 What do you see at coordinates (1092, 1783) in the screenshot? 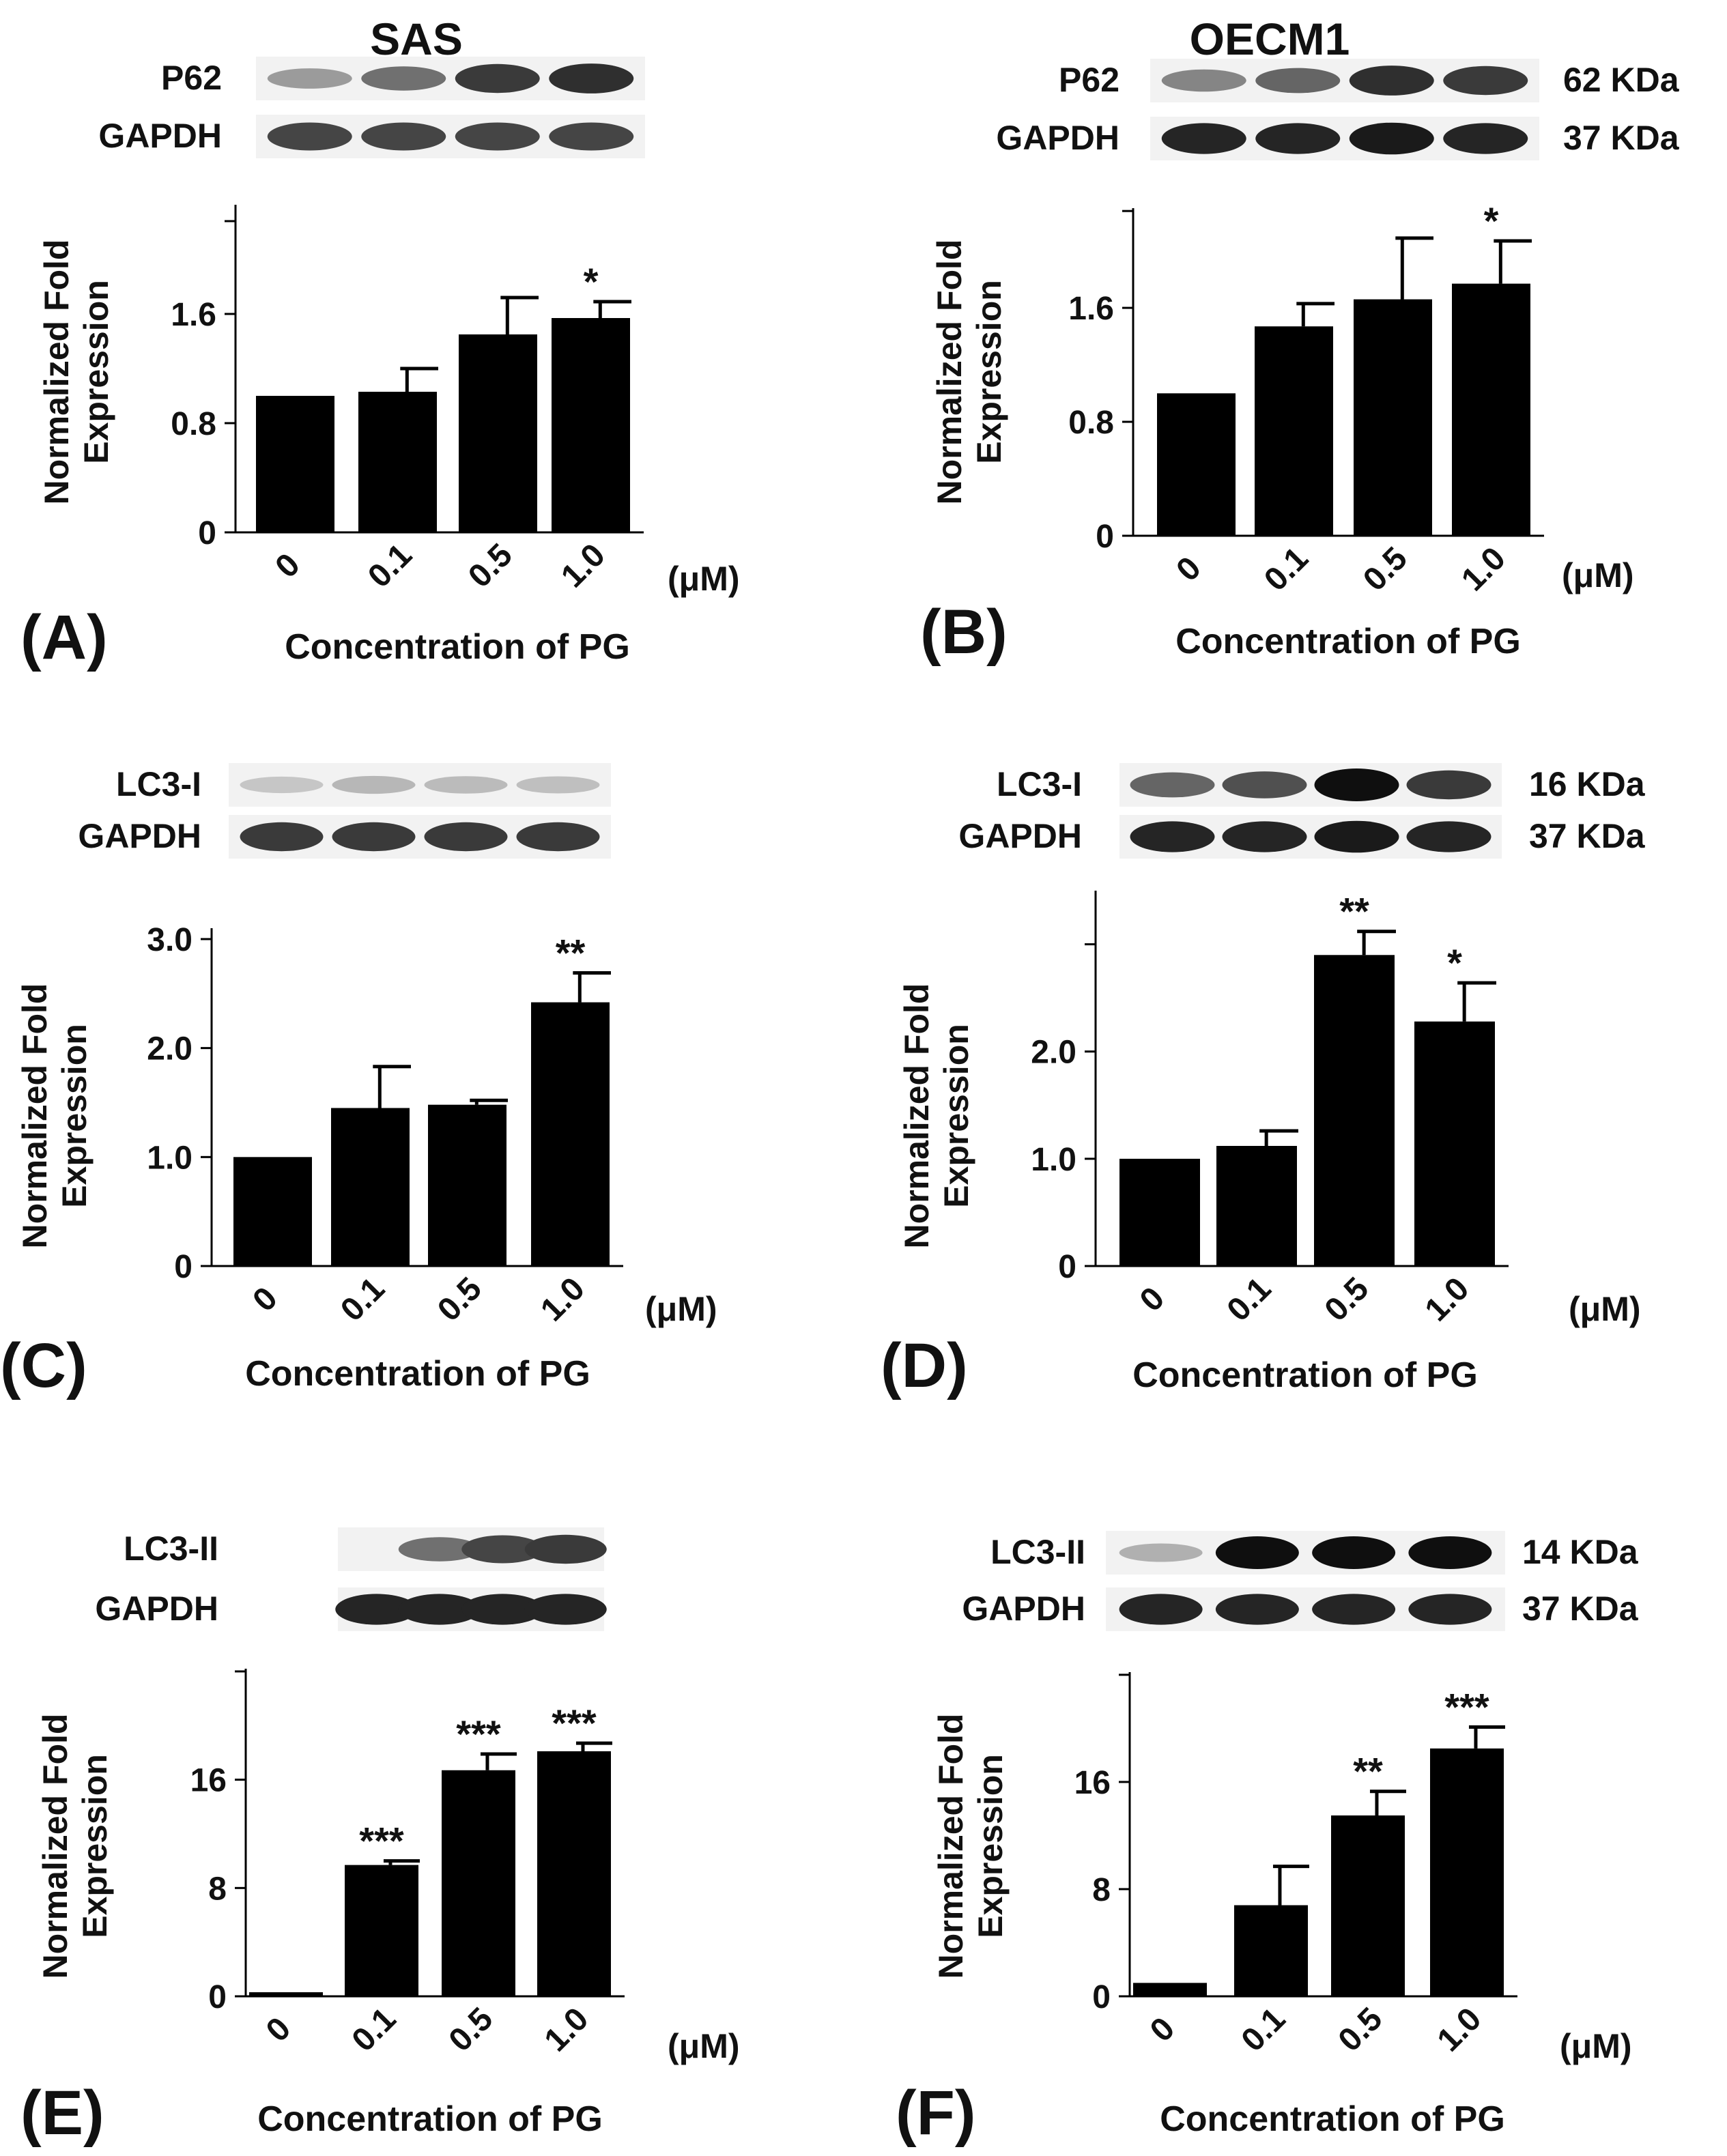
I see `y-tick-label: 16` at bounding box center [1092, 1783].